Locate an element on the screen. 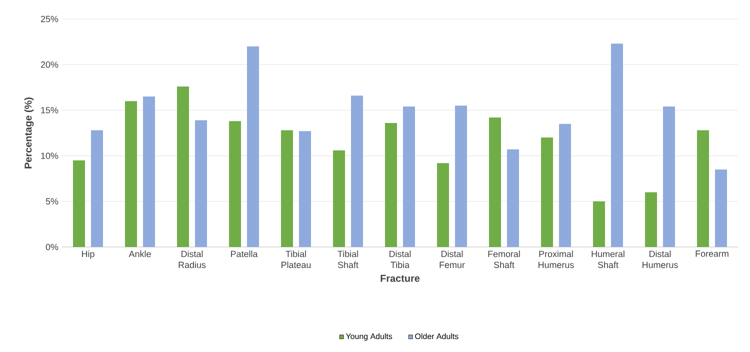 The height and width of the screenshot is (352, 750). x-tick-label: Distal Femur is located at coordinates (452, 259).